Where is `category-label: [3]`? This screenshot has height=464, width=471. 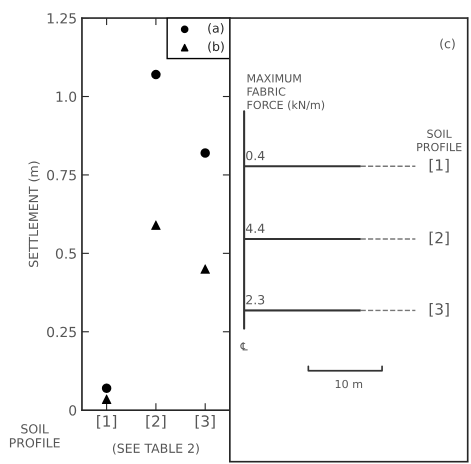 category-label: [3] is located at coordinates (439, 310).